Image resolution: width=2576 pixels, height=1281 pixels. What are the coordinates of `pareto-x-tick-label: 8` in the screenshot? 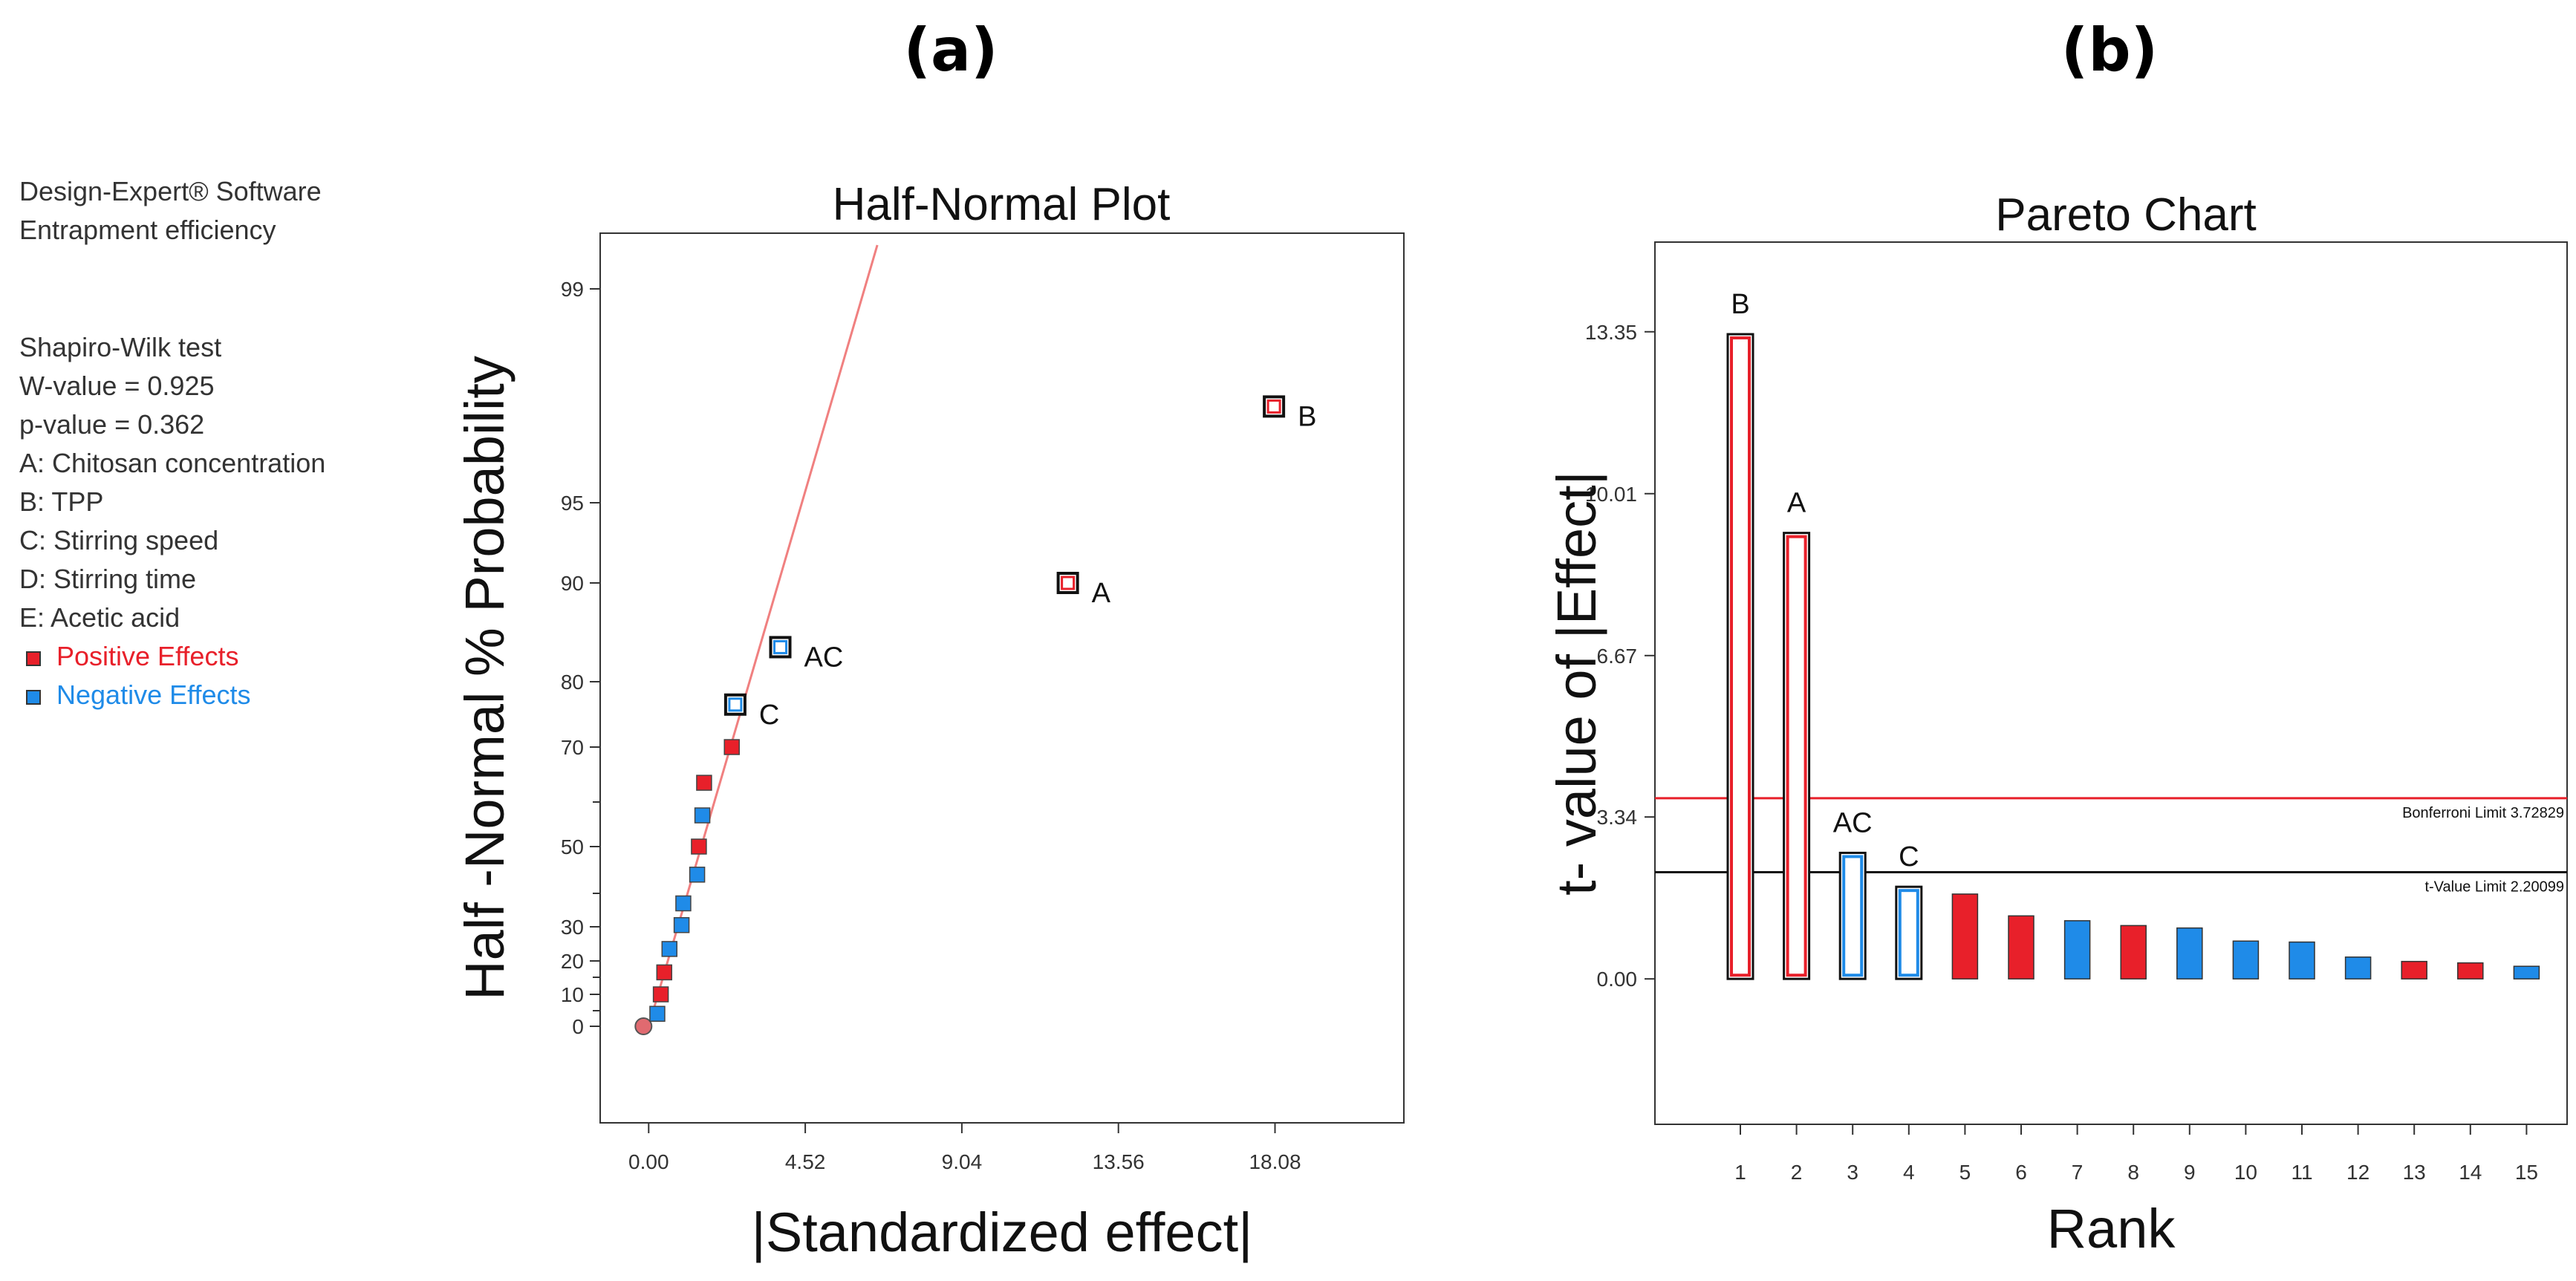 It's located at (2133, 1172).